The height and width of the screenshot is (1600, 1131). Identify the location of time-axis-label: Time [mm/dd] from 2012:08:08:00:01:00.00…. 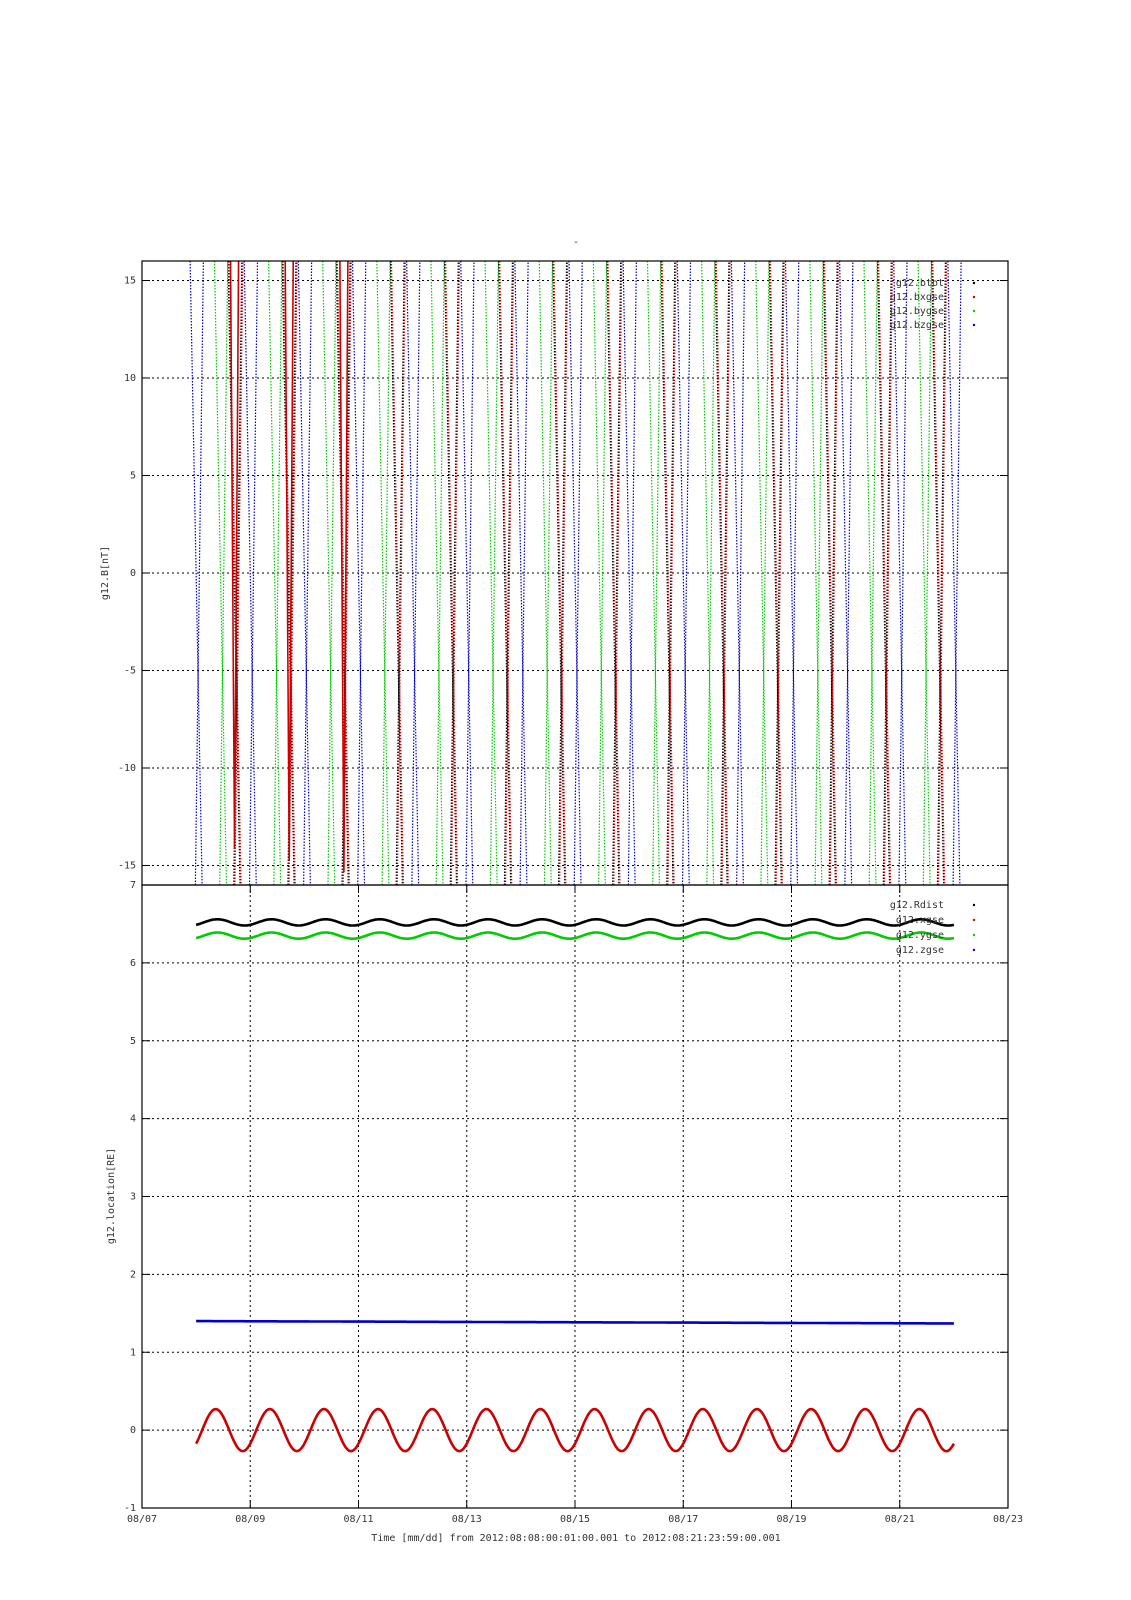
(575, 1538).